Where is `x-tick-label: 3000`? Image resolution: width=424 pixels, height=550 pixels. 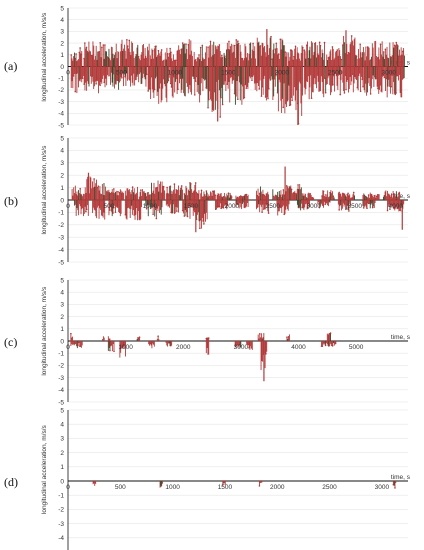
x-tick-label: 3000 is located at coordinates (382, 487).